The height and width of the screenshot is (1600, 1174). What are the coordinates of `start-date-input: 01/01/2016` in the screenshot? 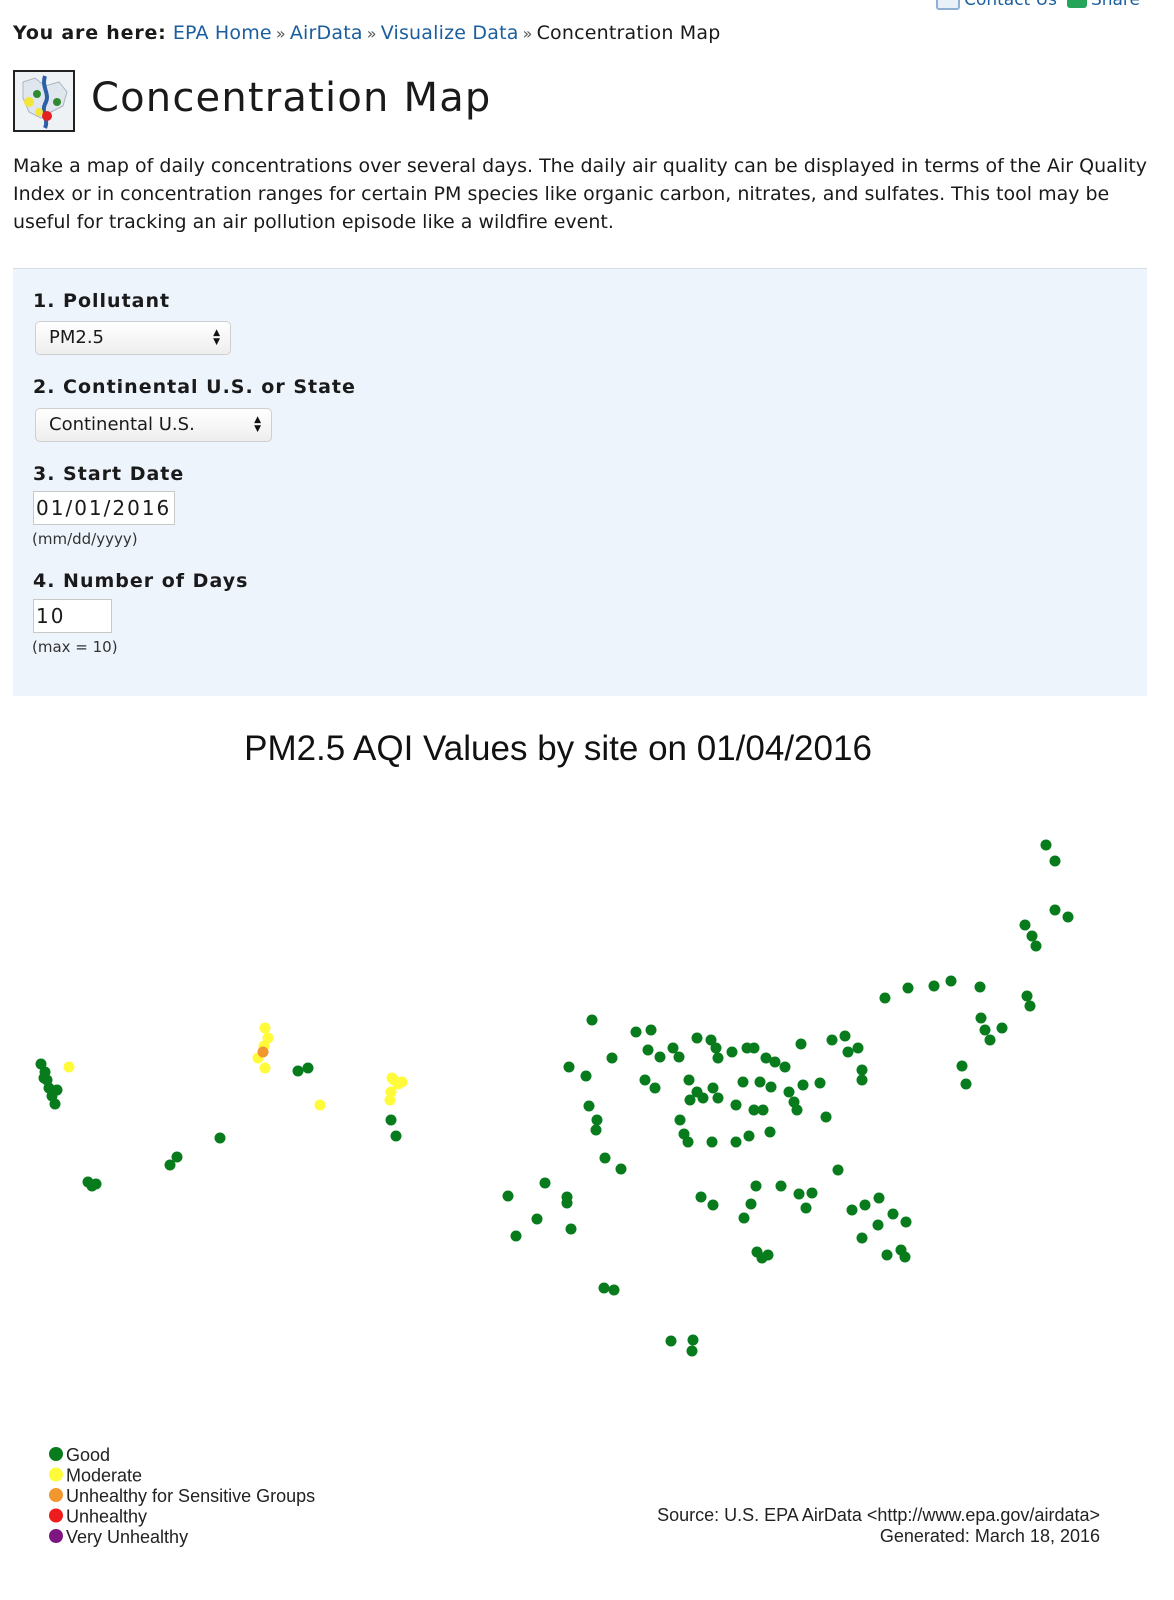 It's located at (104, 508).